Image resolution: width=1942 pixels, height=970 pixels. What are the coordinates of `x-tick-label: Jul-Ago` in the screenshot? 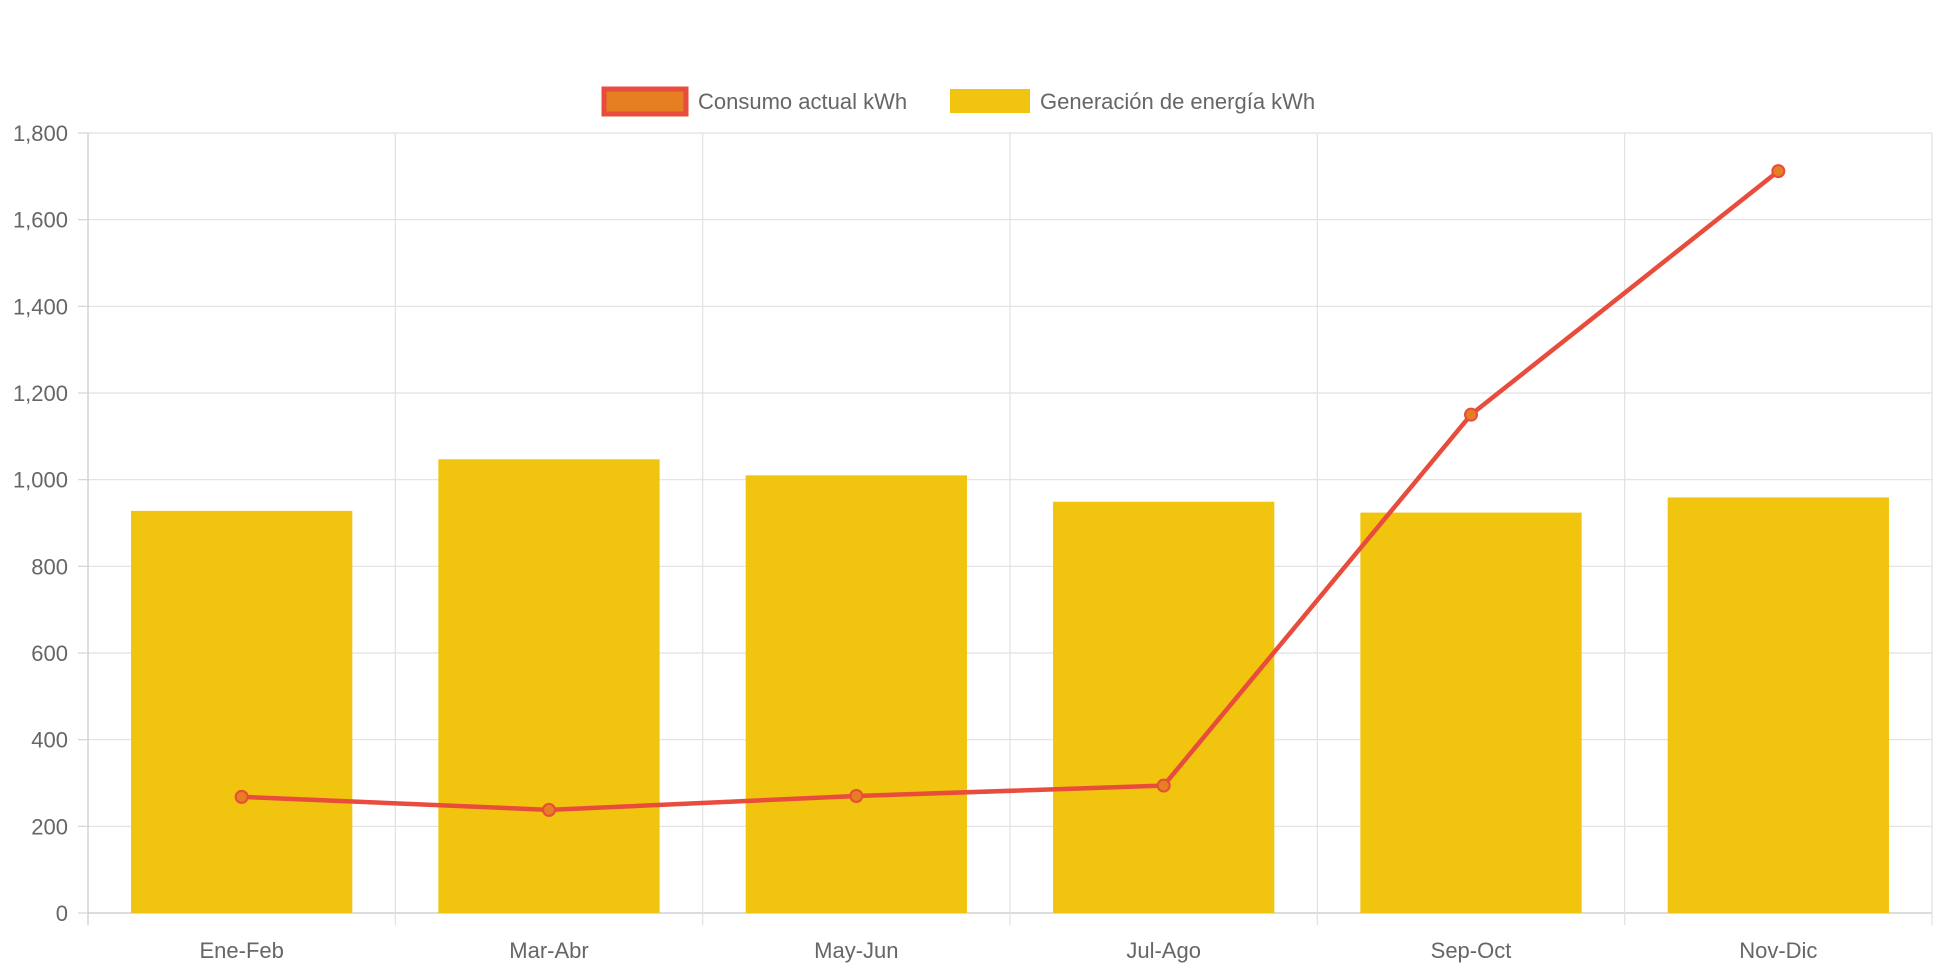 It's located at (1163, 950).